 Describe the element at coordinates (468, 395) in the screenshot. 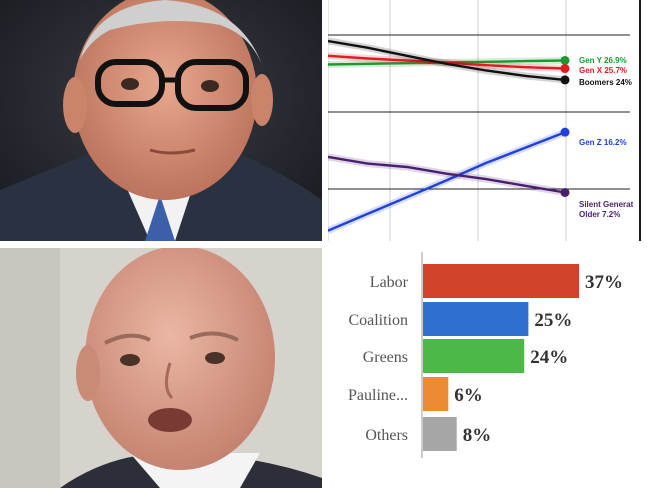

I see `bar-value-label: 6%` at that location.